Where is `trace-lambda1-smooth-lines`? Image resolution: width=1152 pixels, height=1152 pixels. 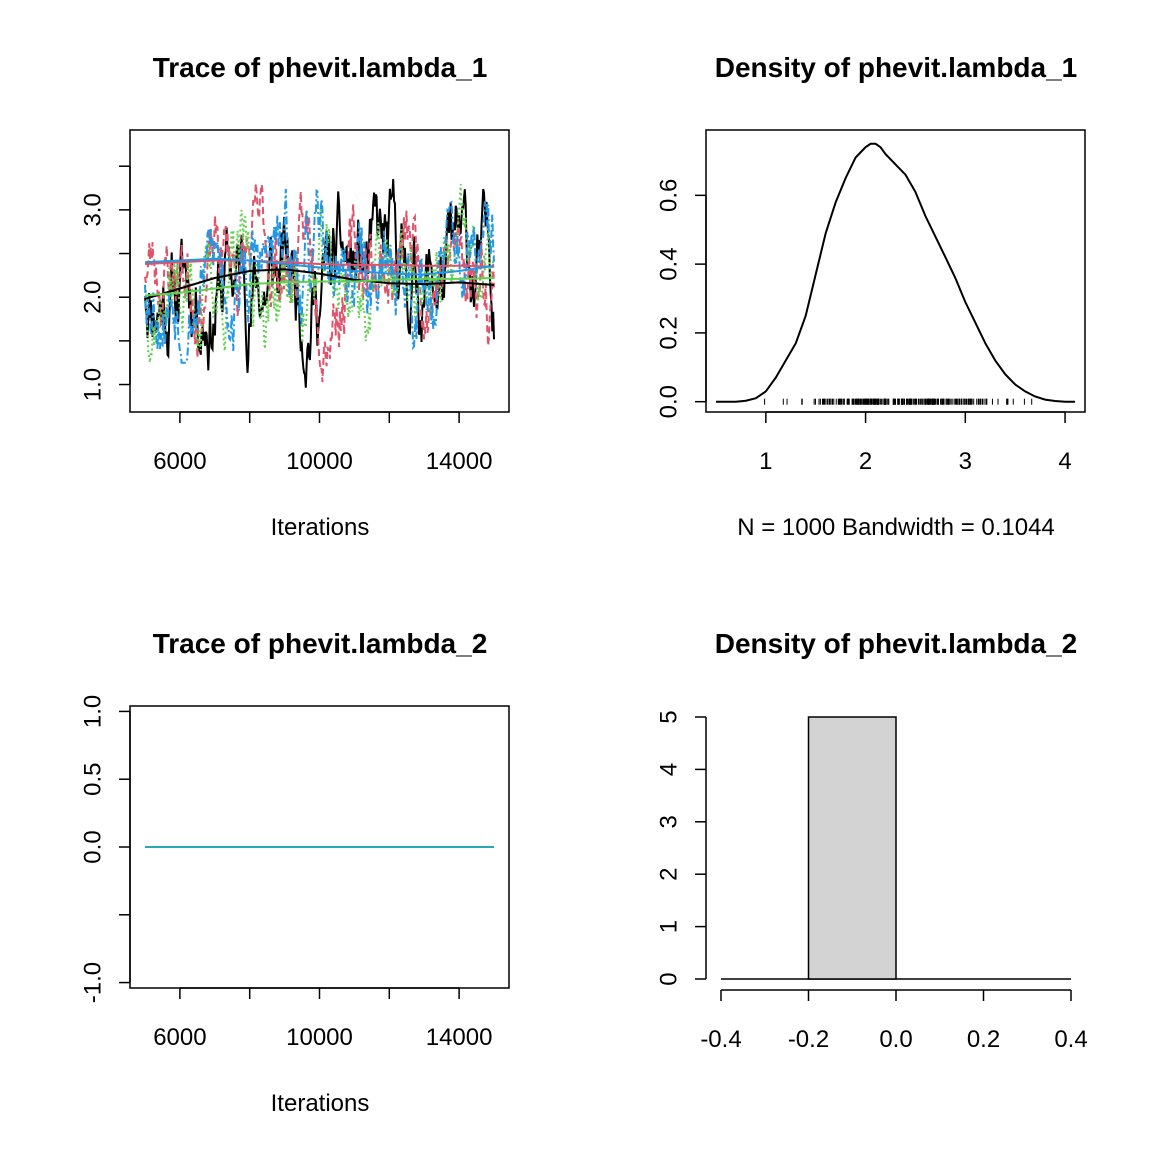 trace-lambda1-smooth-lines is located at coordinates (319, 278).